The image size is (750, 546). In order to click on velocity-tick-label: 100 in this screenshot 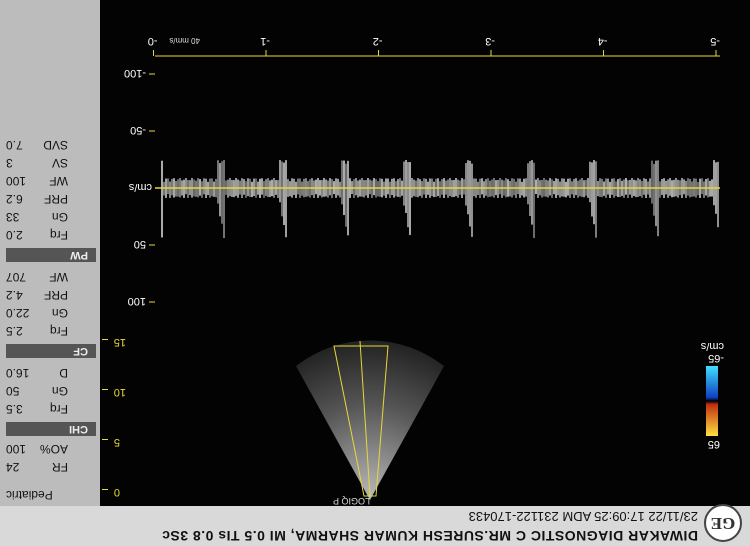, I will do `click(137, 301)`.